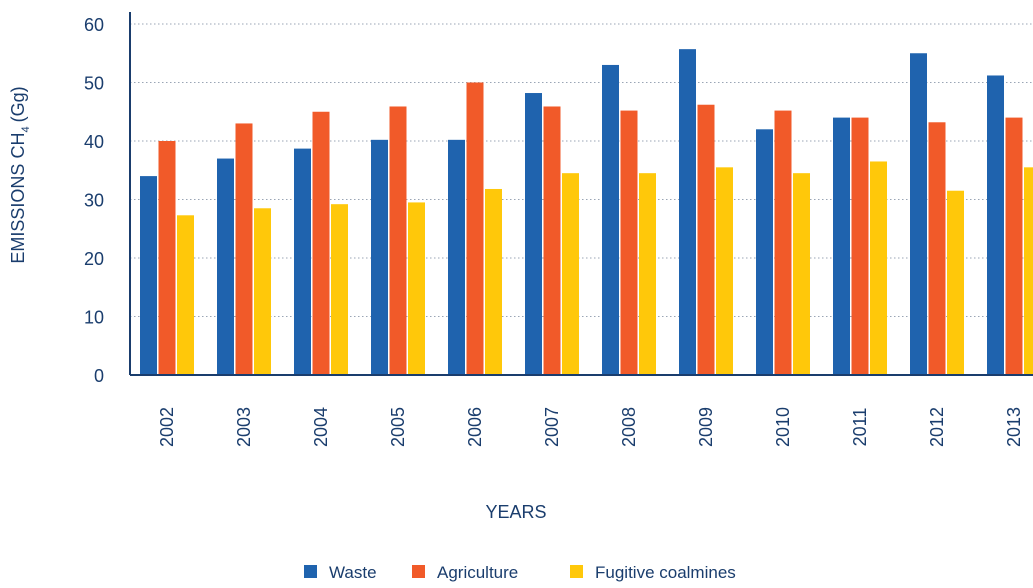 This screenshot has width=1033, height=588. Describe the element at coordinates (321, 243) in the screenshot. I see `bar-agriculture-2004` at that location.